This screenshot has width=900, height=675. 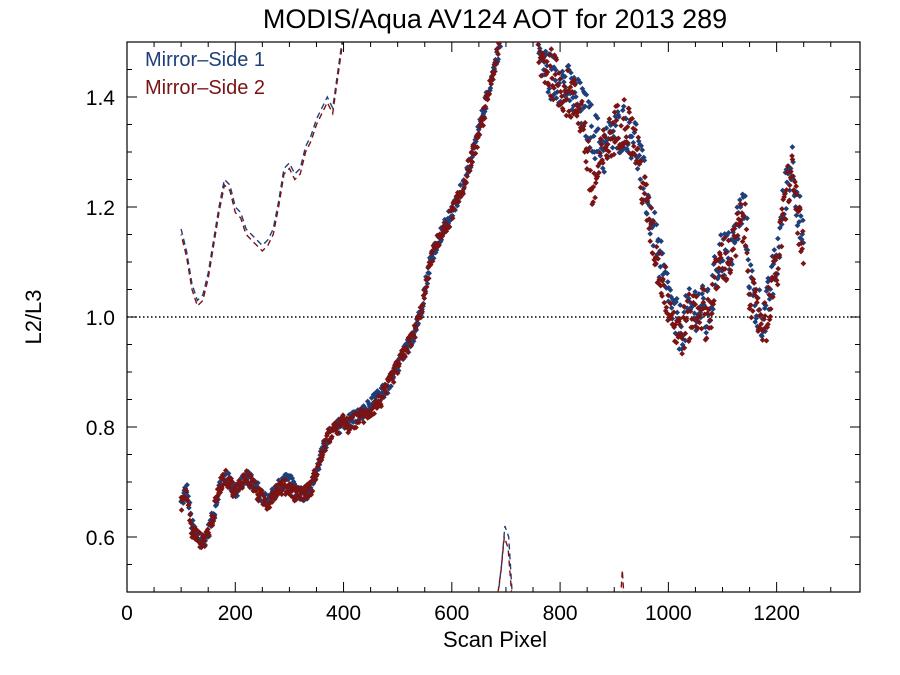 What do you see at coordinates (33, 316) in the screenshot?
I see `y-axis-label: L2/L3` at bounding box center [33, 316].